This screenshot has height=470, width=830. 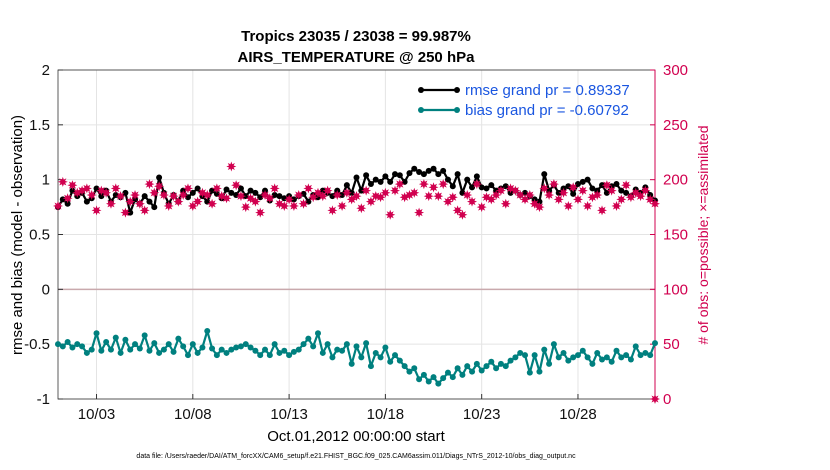 I want to click on chart-subtitle: AIRS_TEMPERATURE @ 250 hPa, so click(x=357, y=57).